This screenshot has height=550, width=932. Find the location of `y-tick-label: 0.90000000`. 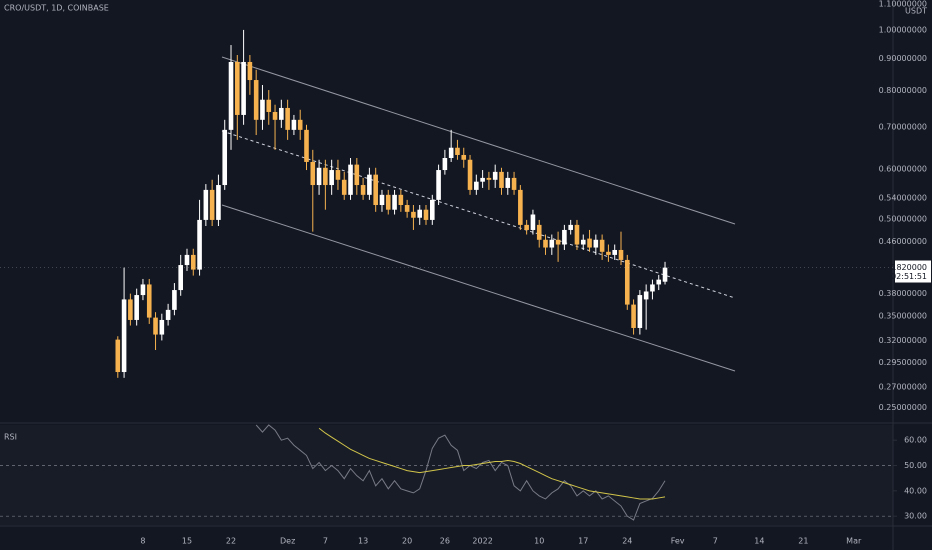

y-tick-label: 0.90000000 is located at coordinates (903, 58).